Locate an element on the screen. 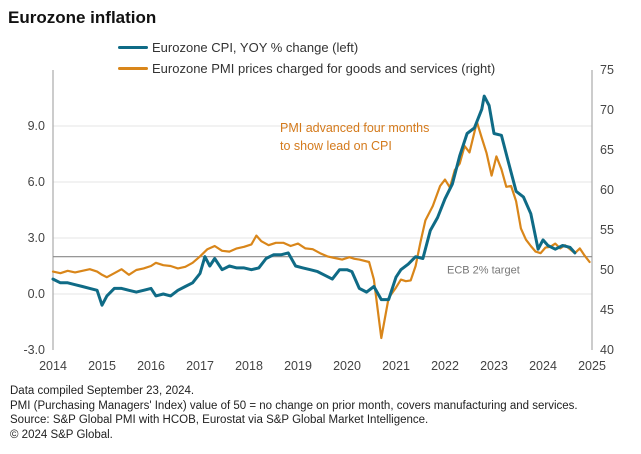 The height and width of the screenshot is (454, 641). y-right-tick-label: 65 is located at coordinates (607, 150).